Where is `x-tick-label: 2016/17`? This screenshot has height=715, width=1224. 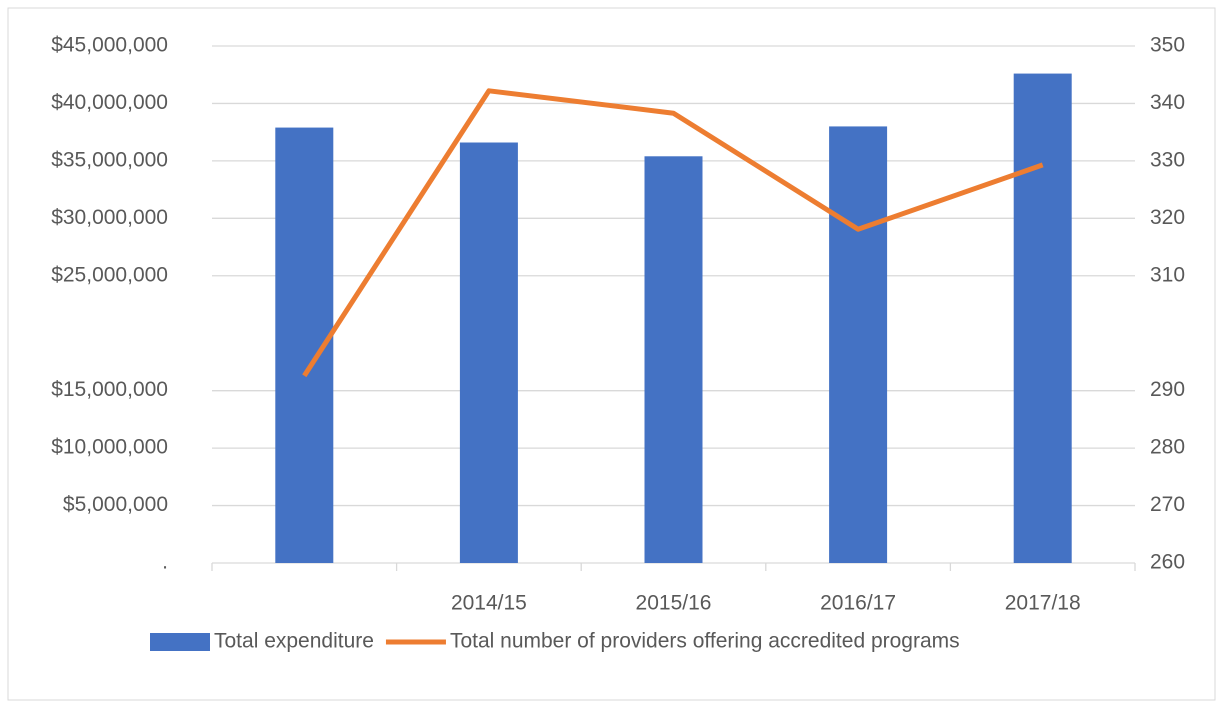
x-tick-label: 2016/17 is located at coordinates (858, 603).